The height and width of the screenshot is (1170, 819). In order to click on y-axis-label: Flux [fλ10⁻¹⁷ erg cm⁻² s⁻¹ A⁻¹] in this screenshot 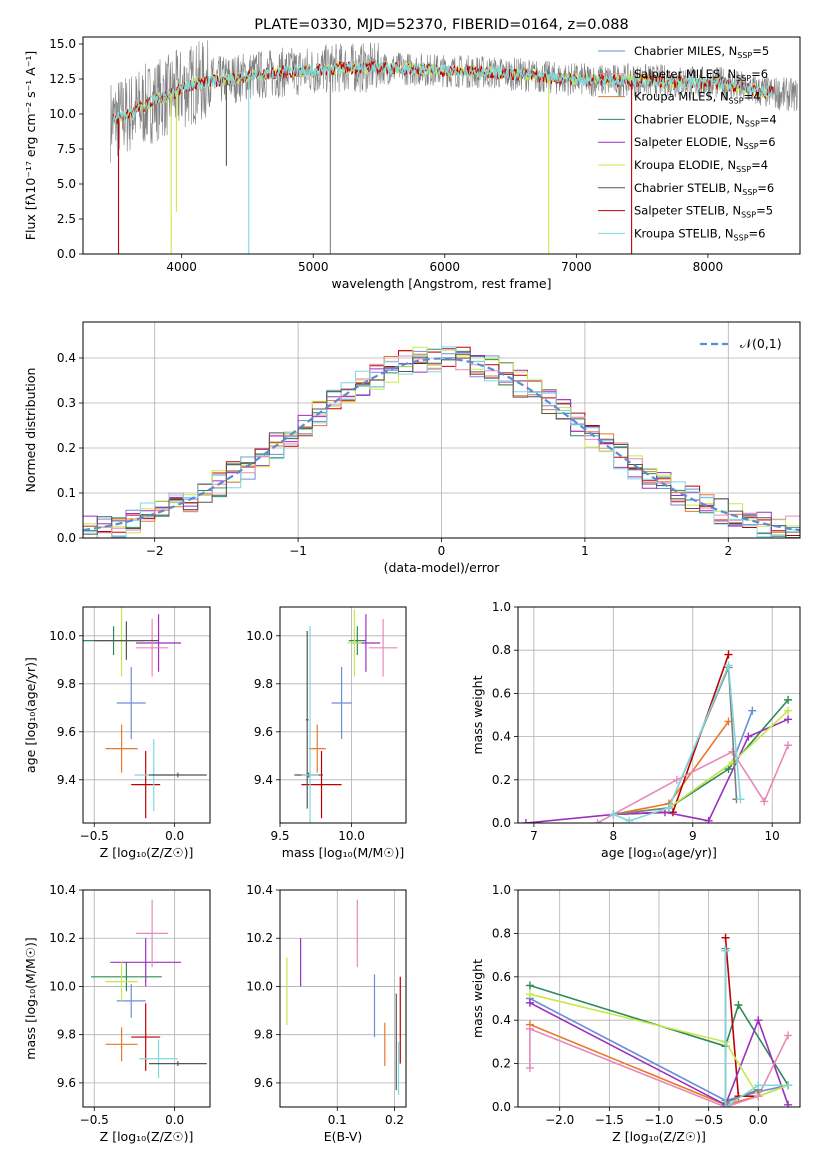, I will do `click(30, 145)`.